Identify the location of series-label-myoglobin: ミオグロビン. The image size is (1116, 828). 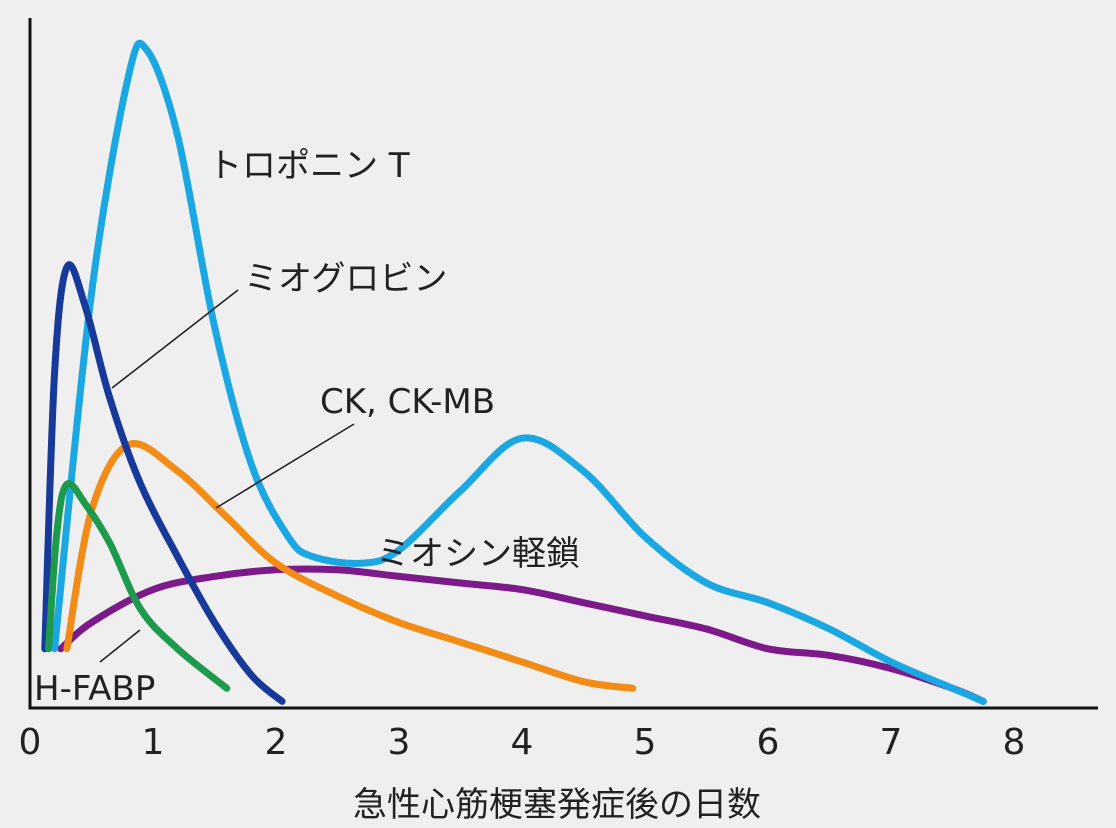
(345, 279).